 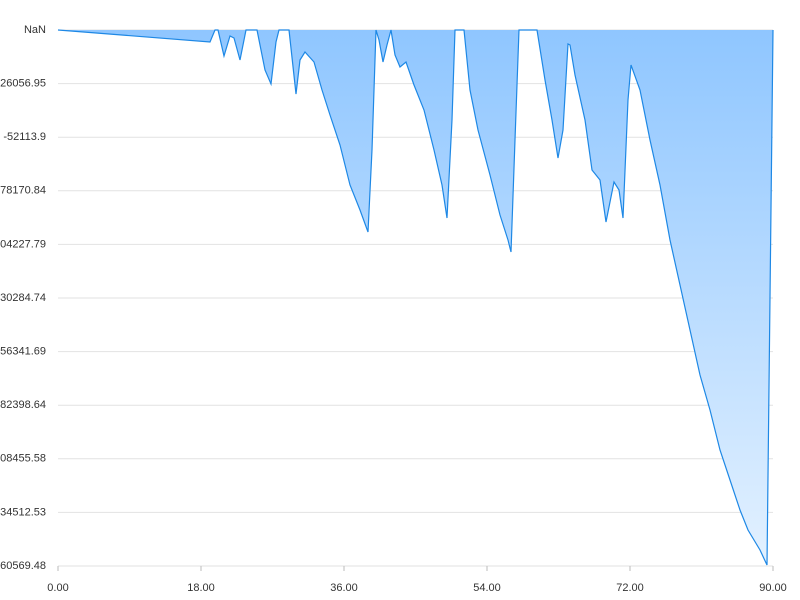 I want to click on x-tick-label: 36.00, so click(x=344, y=588).